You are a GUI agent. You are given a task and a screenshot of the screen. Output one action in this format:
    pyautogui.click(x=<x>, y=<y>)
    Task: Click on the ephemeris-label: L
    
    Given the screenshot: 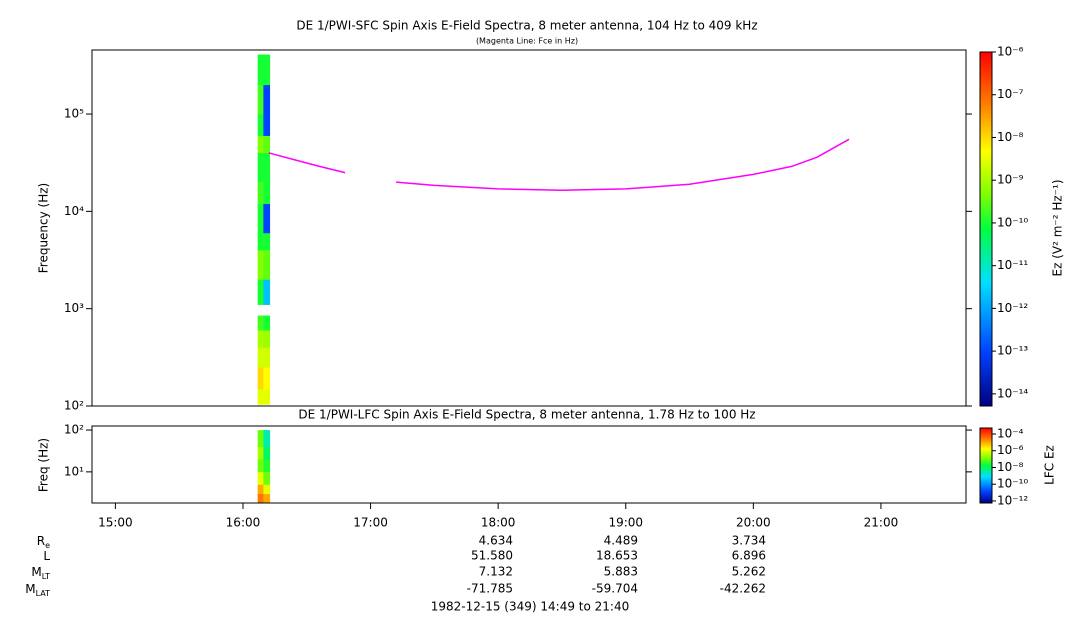 What is the action you would take?
    pyautogui.click(x=46, y=556)
    